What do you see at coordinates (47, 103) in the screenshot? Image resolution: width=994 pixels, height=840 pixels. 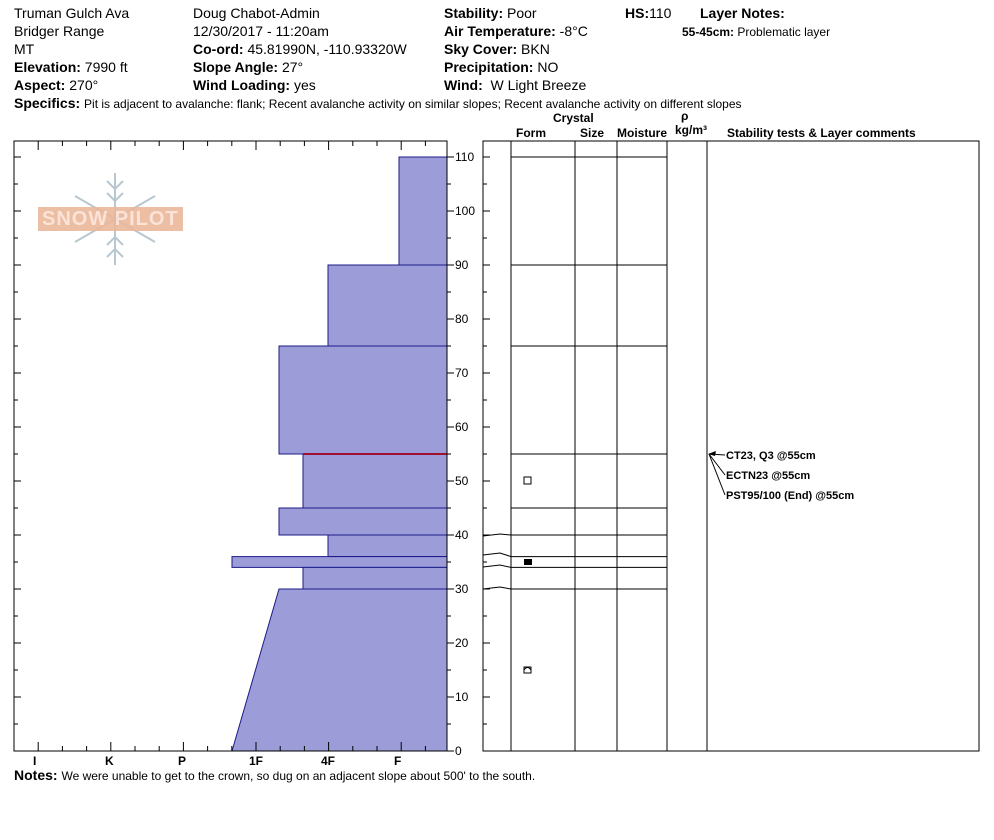 I see `specifics-label: Specifics:` at bounding box center [47, 103].